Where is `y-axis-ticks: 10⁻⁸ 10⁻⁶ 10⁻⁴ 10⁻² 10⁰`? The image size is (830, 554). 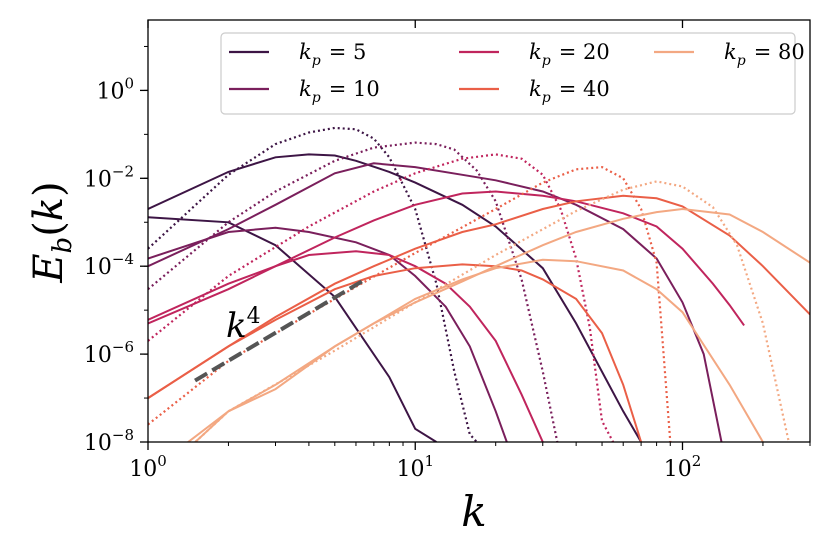 y-axis-ticks: 10⁻⁸ 10⁻⁶ 10⁻⁴ 10⁻² 10⁰ is located at coordinates (116, 250).